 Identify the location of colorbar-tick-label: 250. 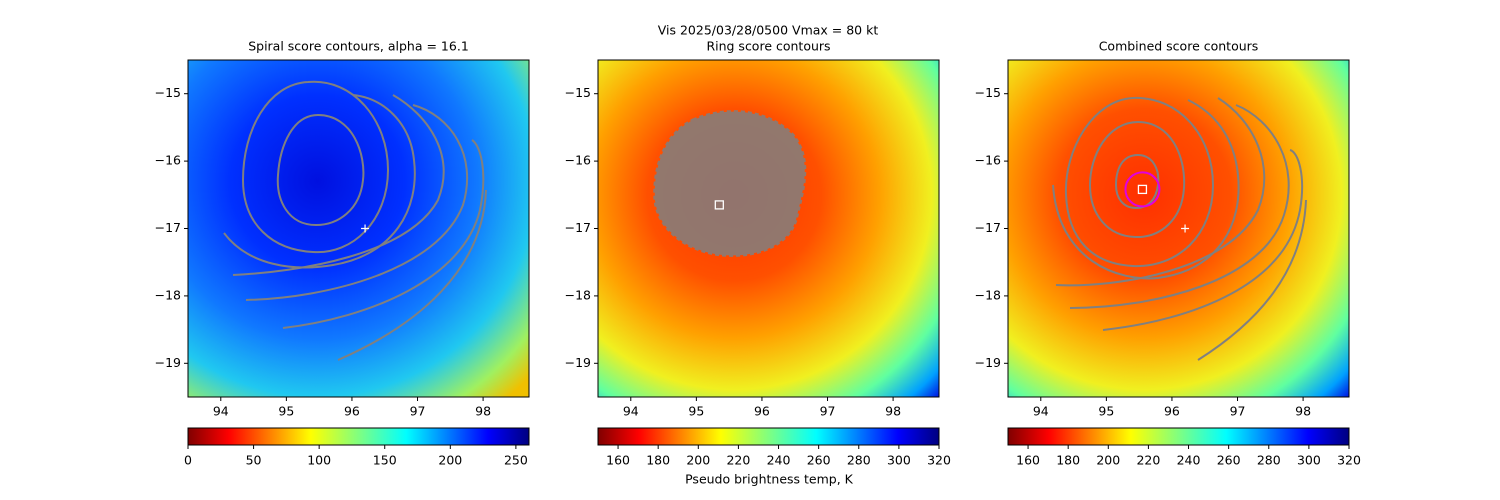
(516, 460).